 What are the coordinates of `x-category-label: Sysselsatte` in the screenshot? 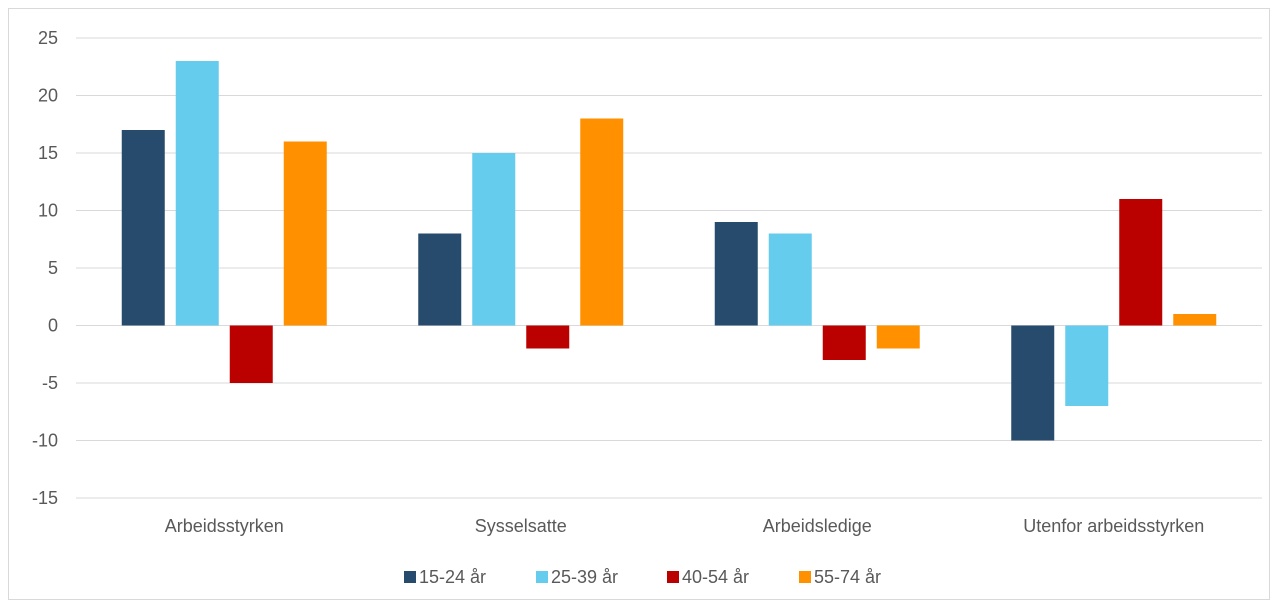 It's located at (521, 526).